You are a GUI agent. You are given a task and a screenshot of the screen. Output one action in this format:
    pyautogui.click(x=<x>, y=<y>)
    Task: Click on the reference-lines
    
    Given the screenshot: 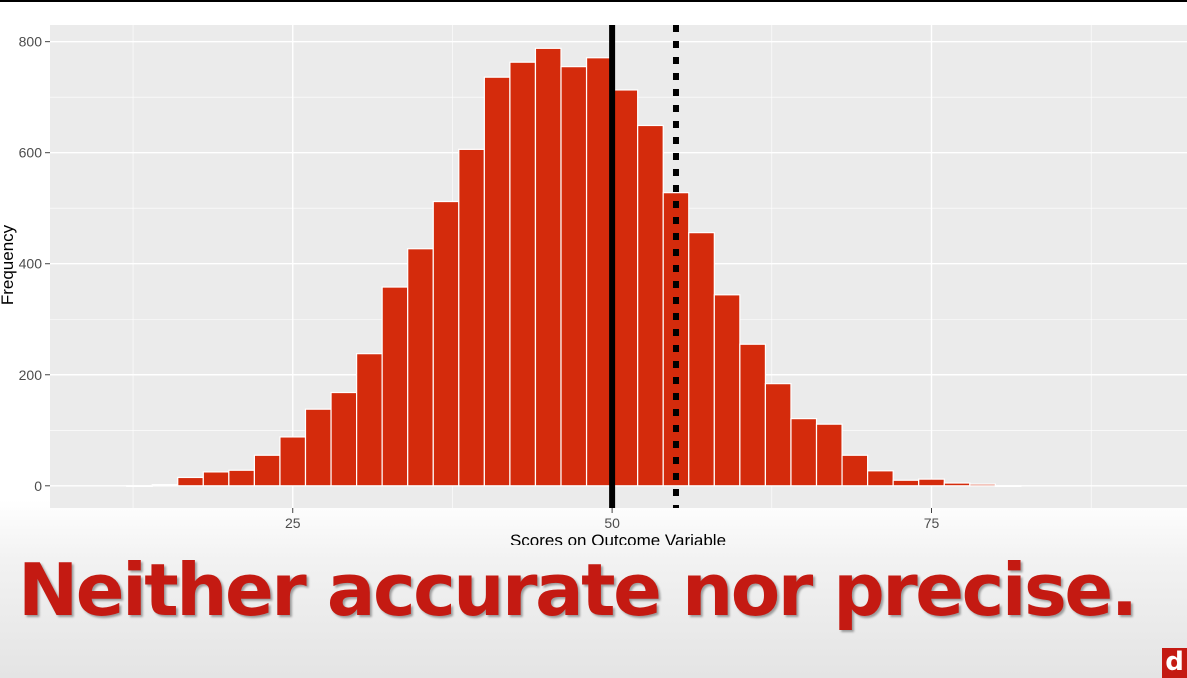 What is the action you would take?
    pyautogui.click(x=644, y=266)
    